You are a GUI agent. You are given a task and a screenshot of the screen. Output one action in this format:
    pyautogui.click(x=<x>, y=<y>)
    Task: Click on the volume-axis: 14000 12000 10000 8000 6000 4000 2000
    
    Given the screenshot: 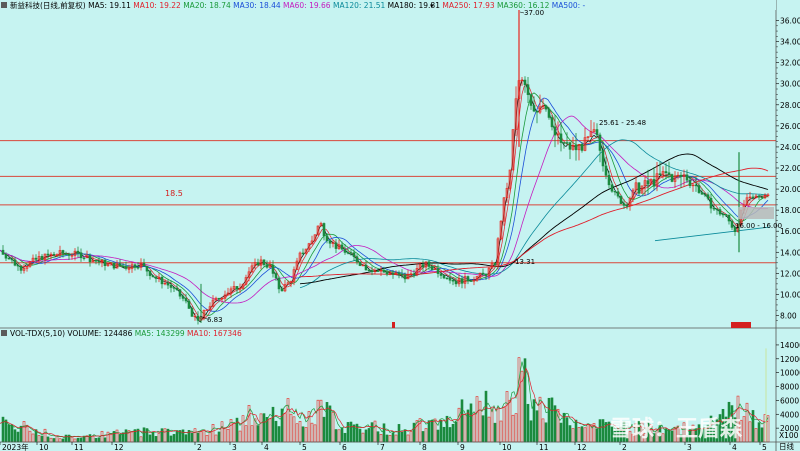 What is the action you would take?
    pyautogui.click(x=788, y=387)
    